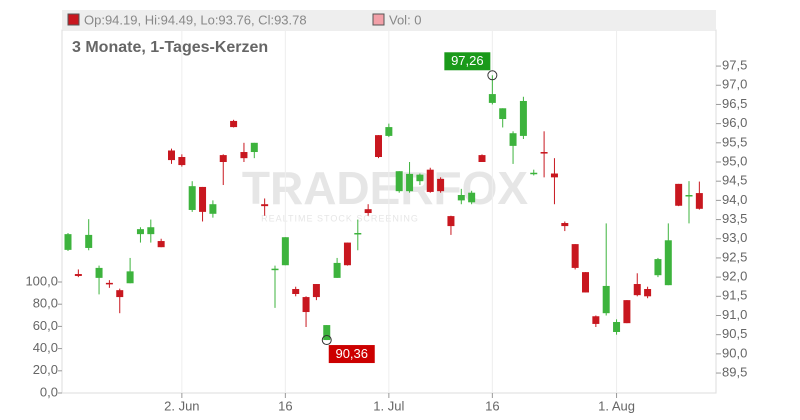 This screenshot has width=800, height=420. What do you see at coordinates (734, 333) in the screenshot?
I see `y-tick-label: 90,5` at bounding box center [734, 333].